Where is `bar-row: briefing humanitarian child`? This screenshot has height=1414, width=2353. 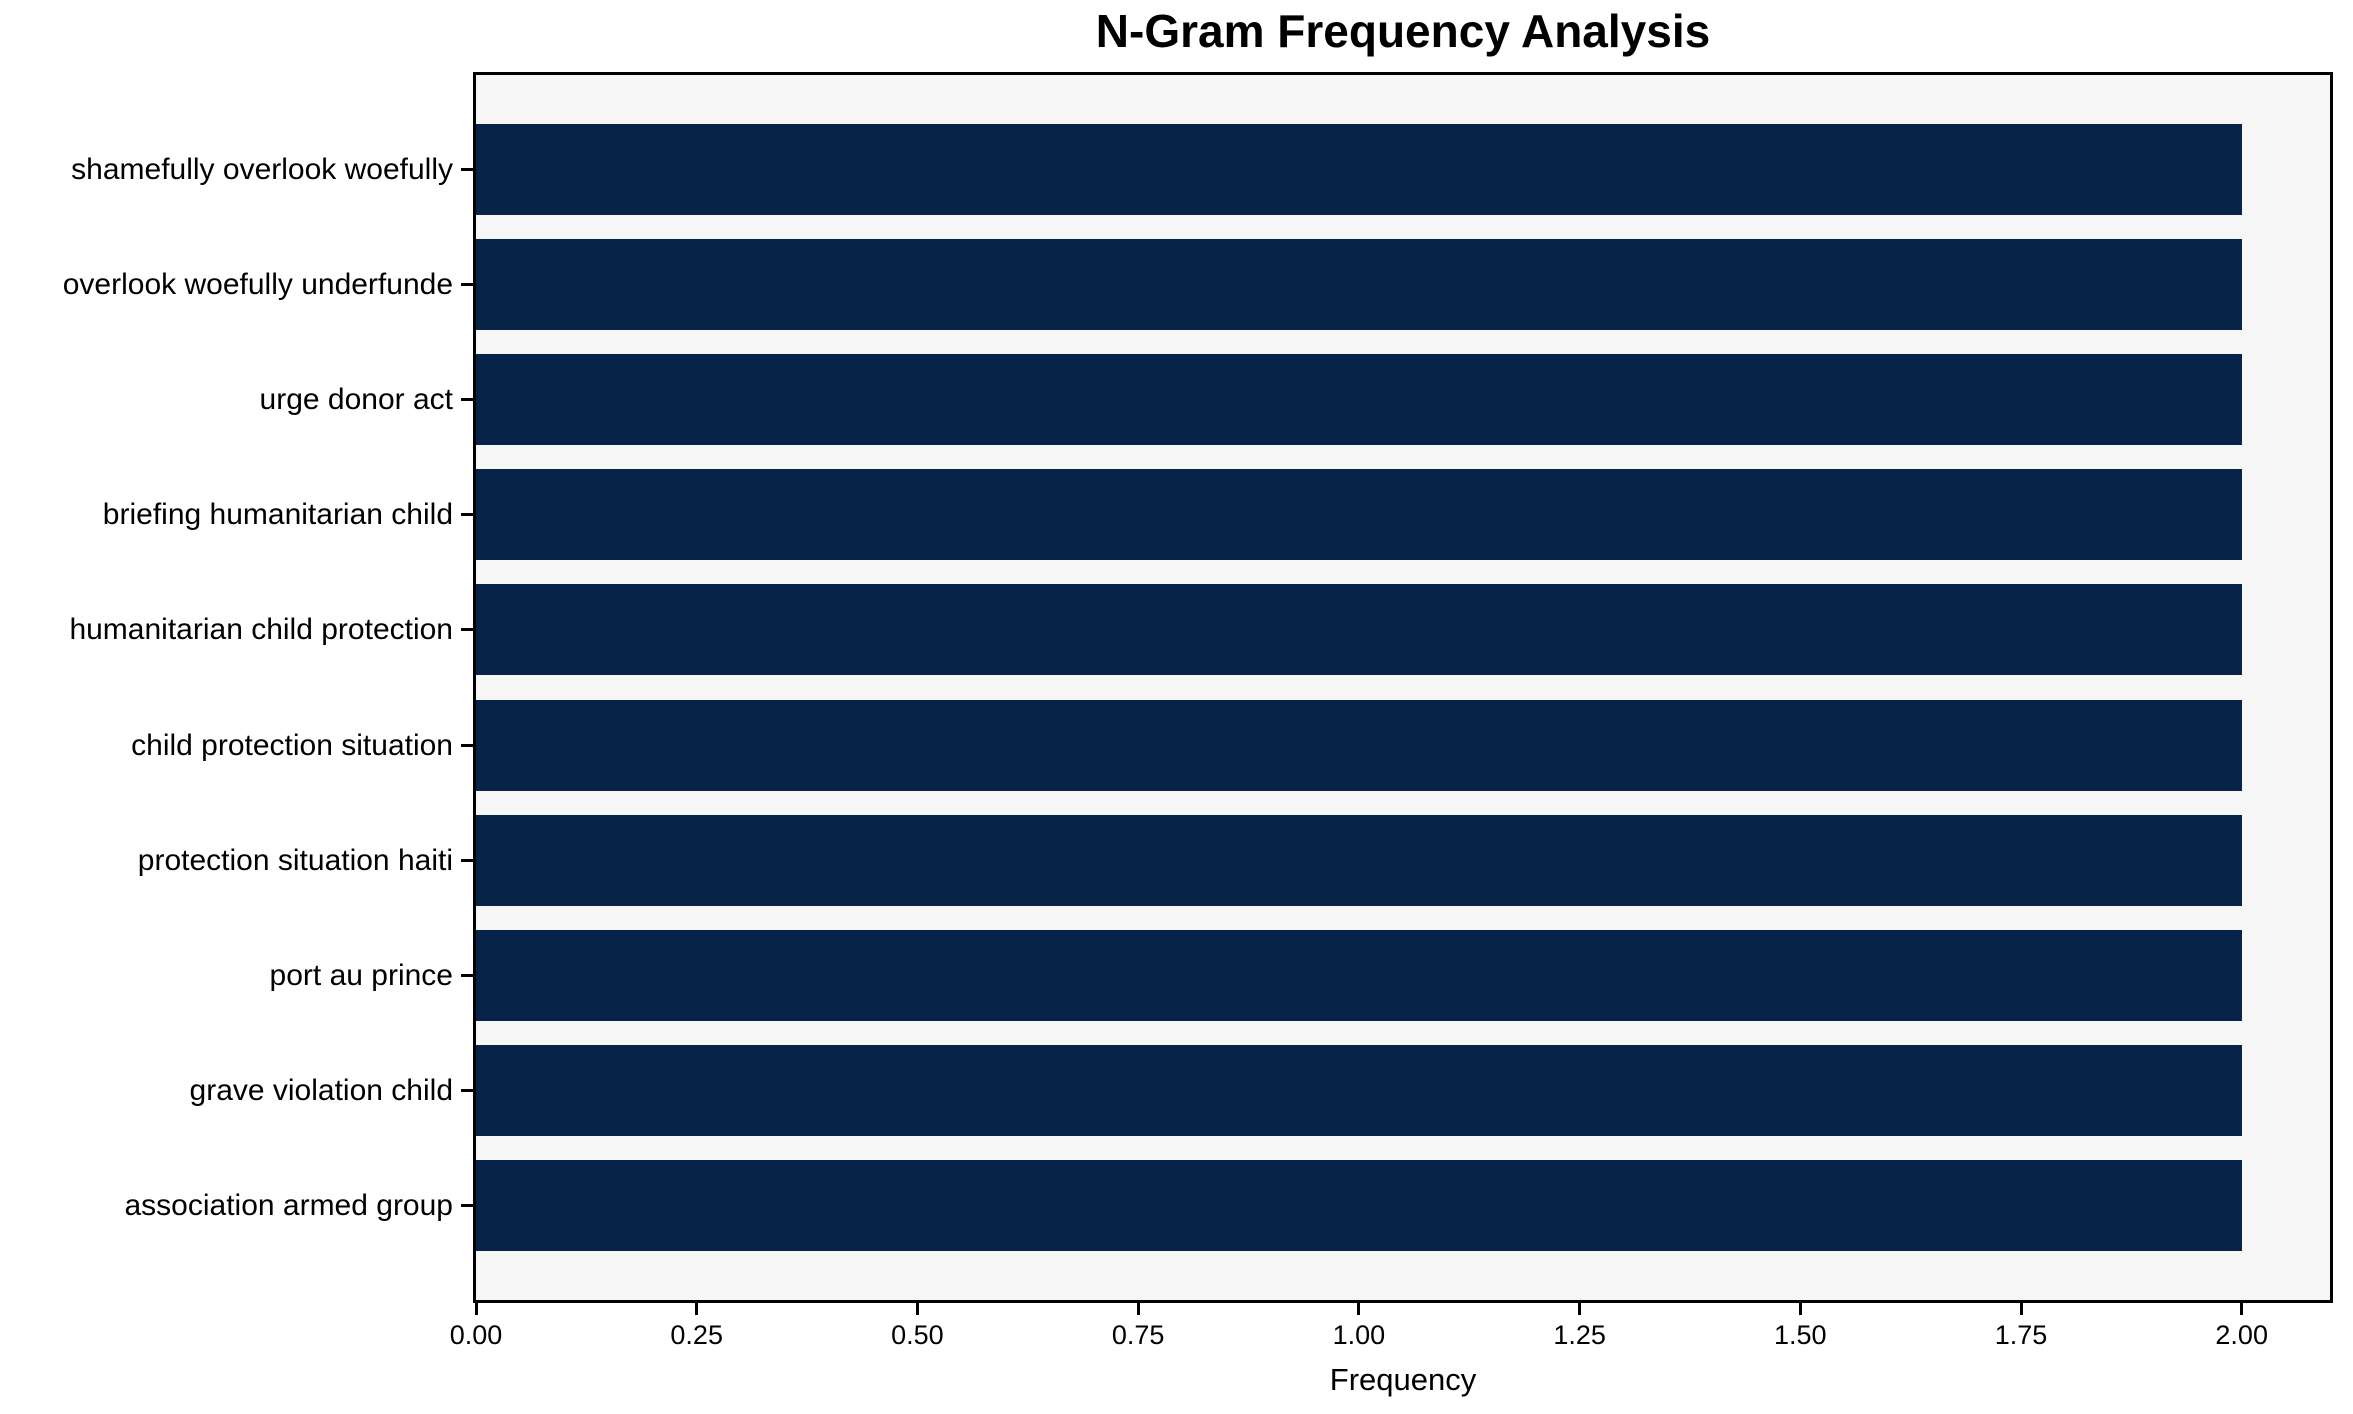
bar-row: briefing humanitarian child is located at coordinates (1176, 514).